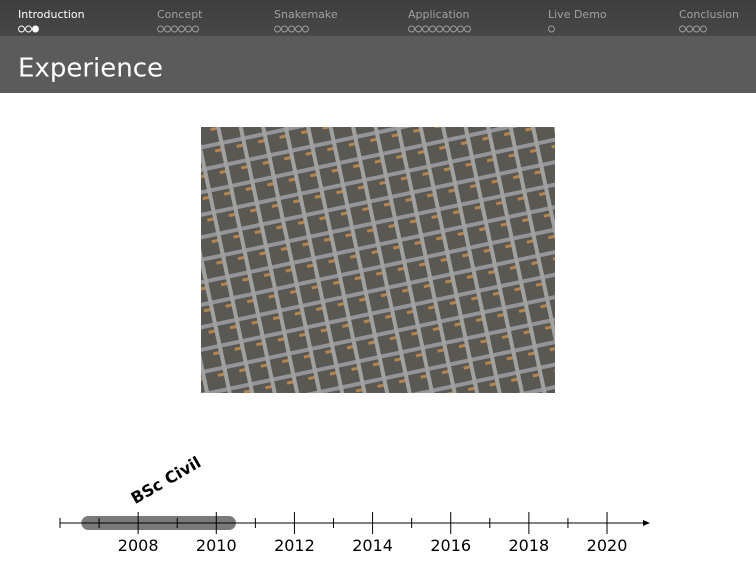 The height and width of the screenshot is (567, 756). Describe the element at coordinates (294, 545) in the screenshot. I see `tick-label: 2012` at that location.